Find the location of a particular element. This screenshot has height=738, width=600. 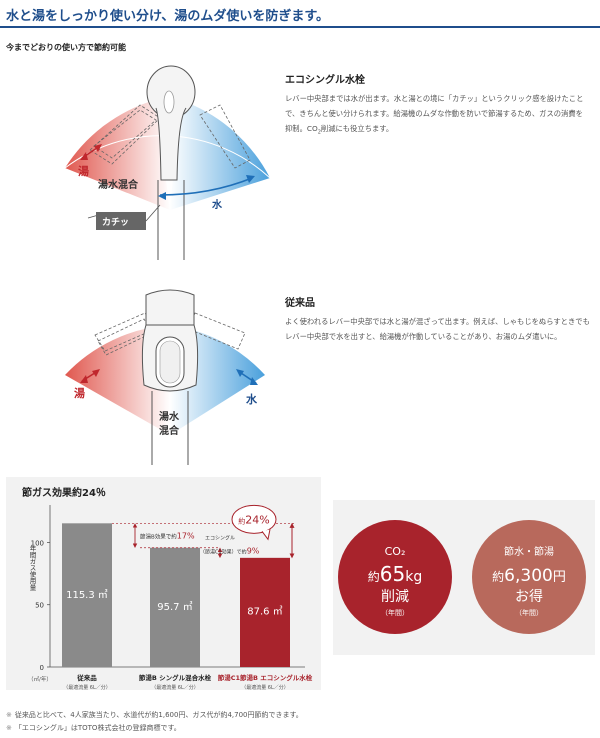

savings-value: 約6,300円 is located at coordinates (529, 576).